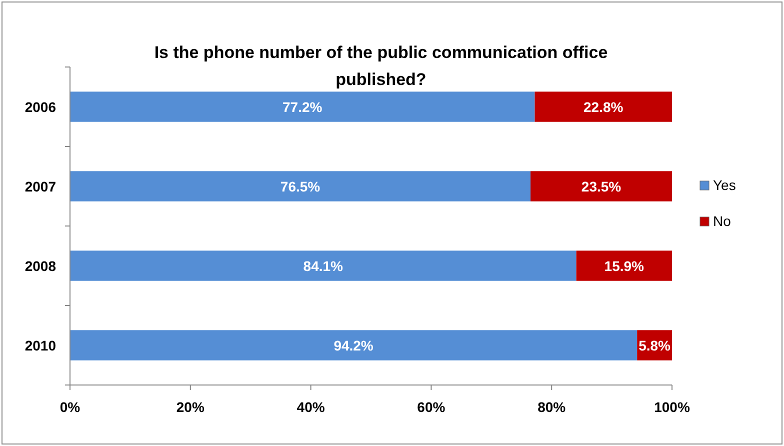  Describe the element at coordinates (381, 66) in the screenshot. I see `chart-title: Is the phone number of the public communication office published?` at that location.